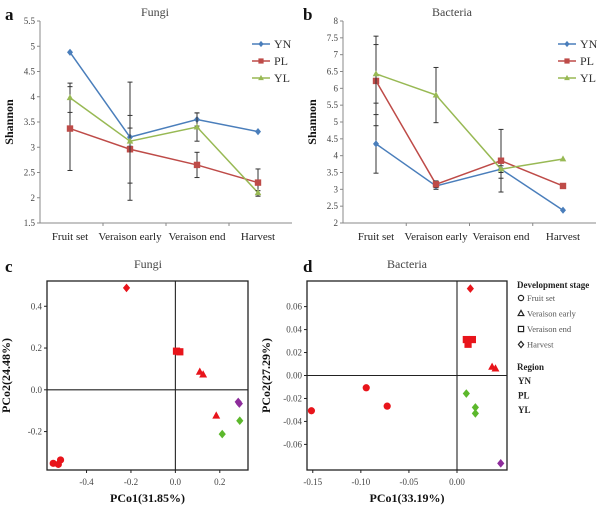  I want to click on legend-region-PL: PL, so click(524, 396).